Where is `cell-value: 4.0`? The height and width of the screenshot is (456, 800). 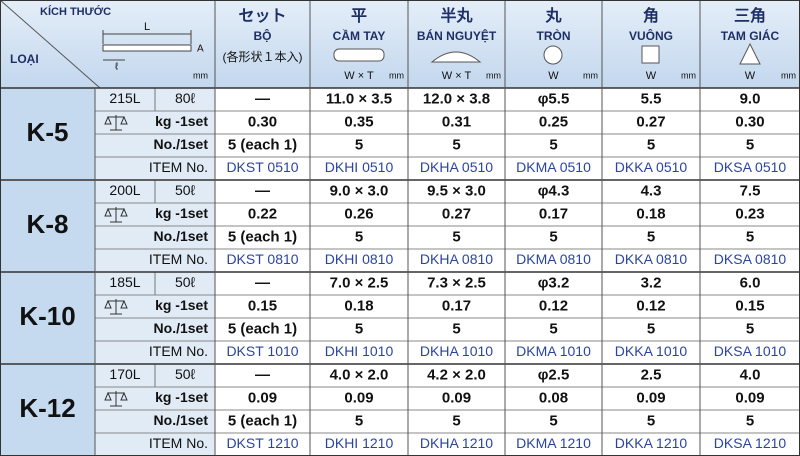
cell-value: 4.0 is located at coordinates (750, 374).